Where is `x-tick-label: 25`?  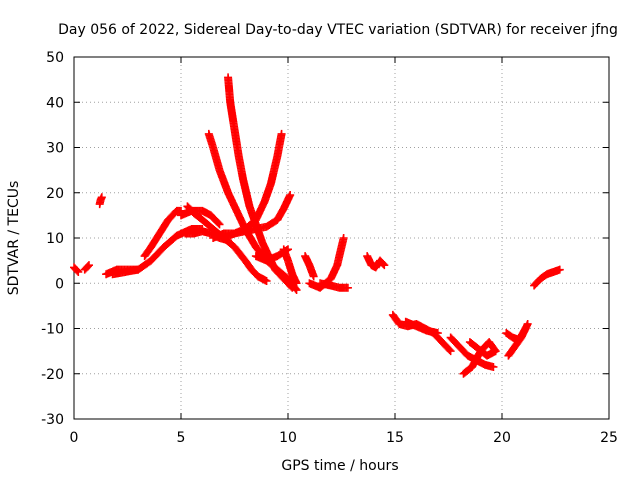 x-tick-label: 25 is located at coordinates (609, 438).